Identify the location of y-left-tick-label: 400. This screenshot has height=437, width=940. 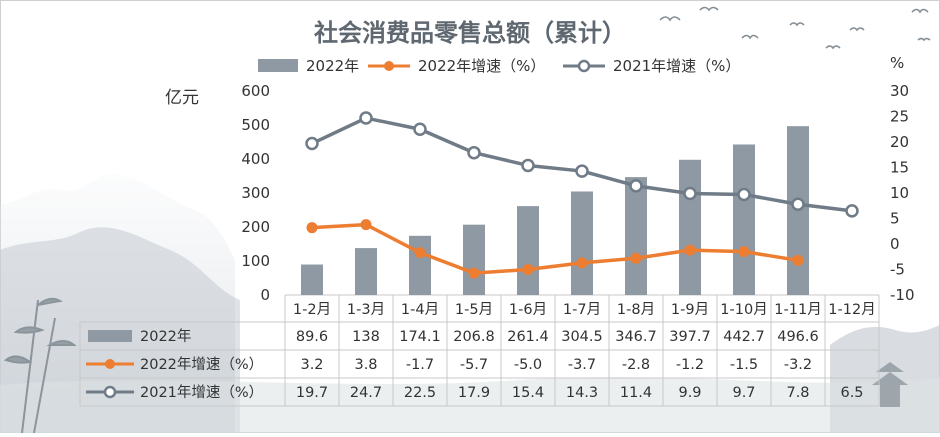
(255, 159).